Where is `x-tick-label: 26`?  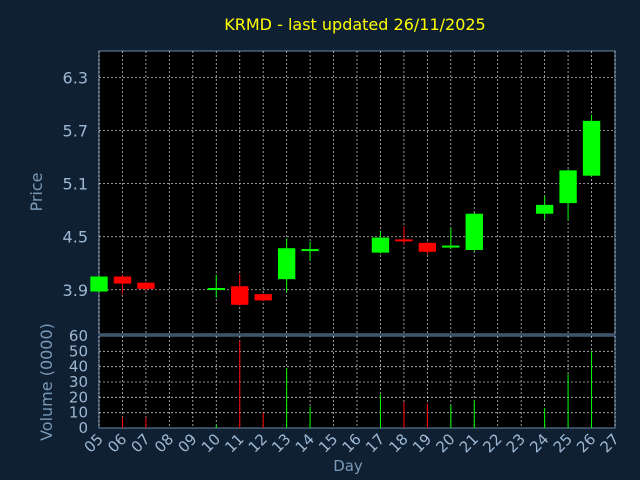
x-tick-label: 26 is located at coordinates (586, 443).